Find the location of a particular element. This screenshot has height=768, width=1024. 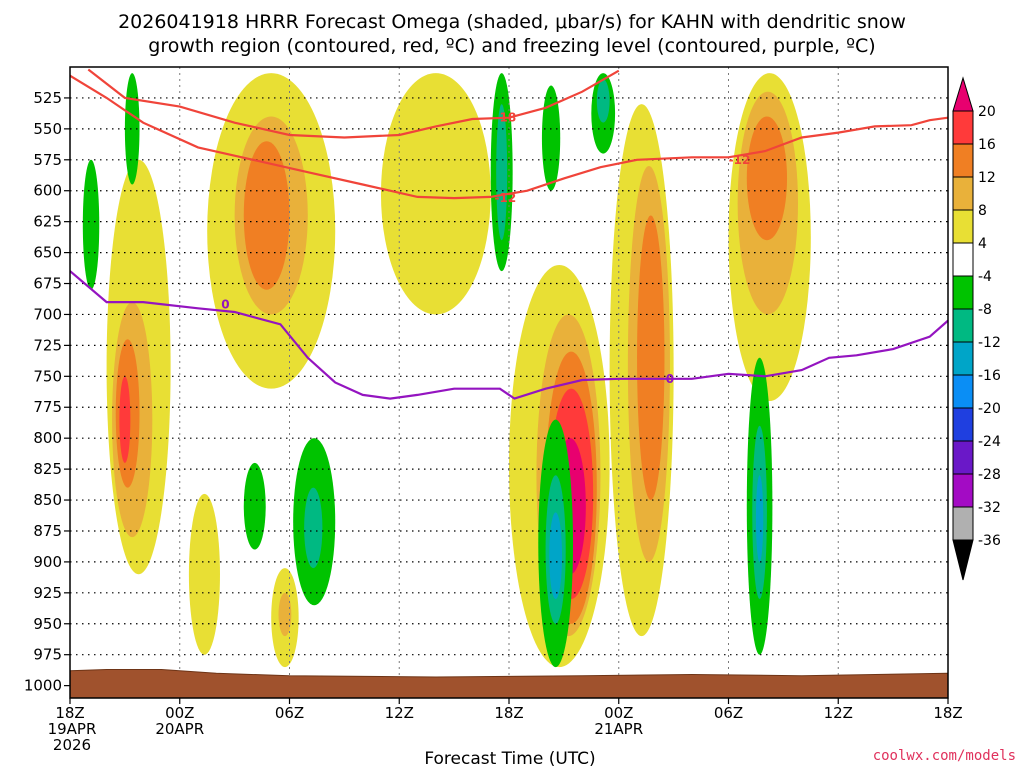

colorbar-label: 4 is located at coordinates (982, 244).